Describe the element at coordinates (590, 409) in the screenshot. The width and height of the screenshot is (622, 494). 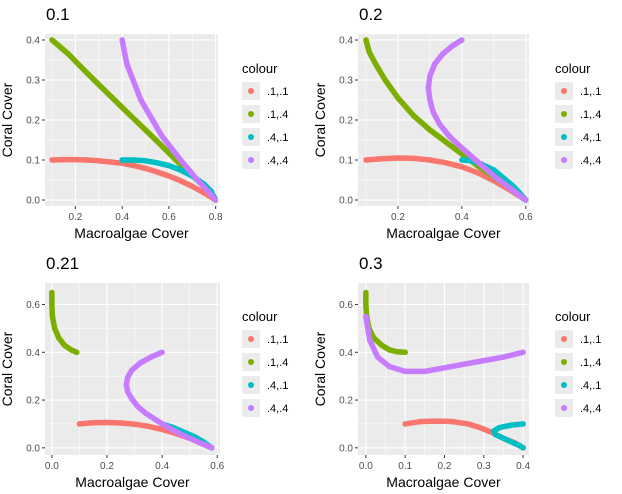
I see `legend-label: .4,.4` at that location.